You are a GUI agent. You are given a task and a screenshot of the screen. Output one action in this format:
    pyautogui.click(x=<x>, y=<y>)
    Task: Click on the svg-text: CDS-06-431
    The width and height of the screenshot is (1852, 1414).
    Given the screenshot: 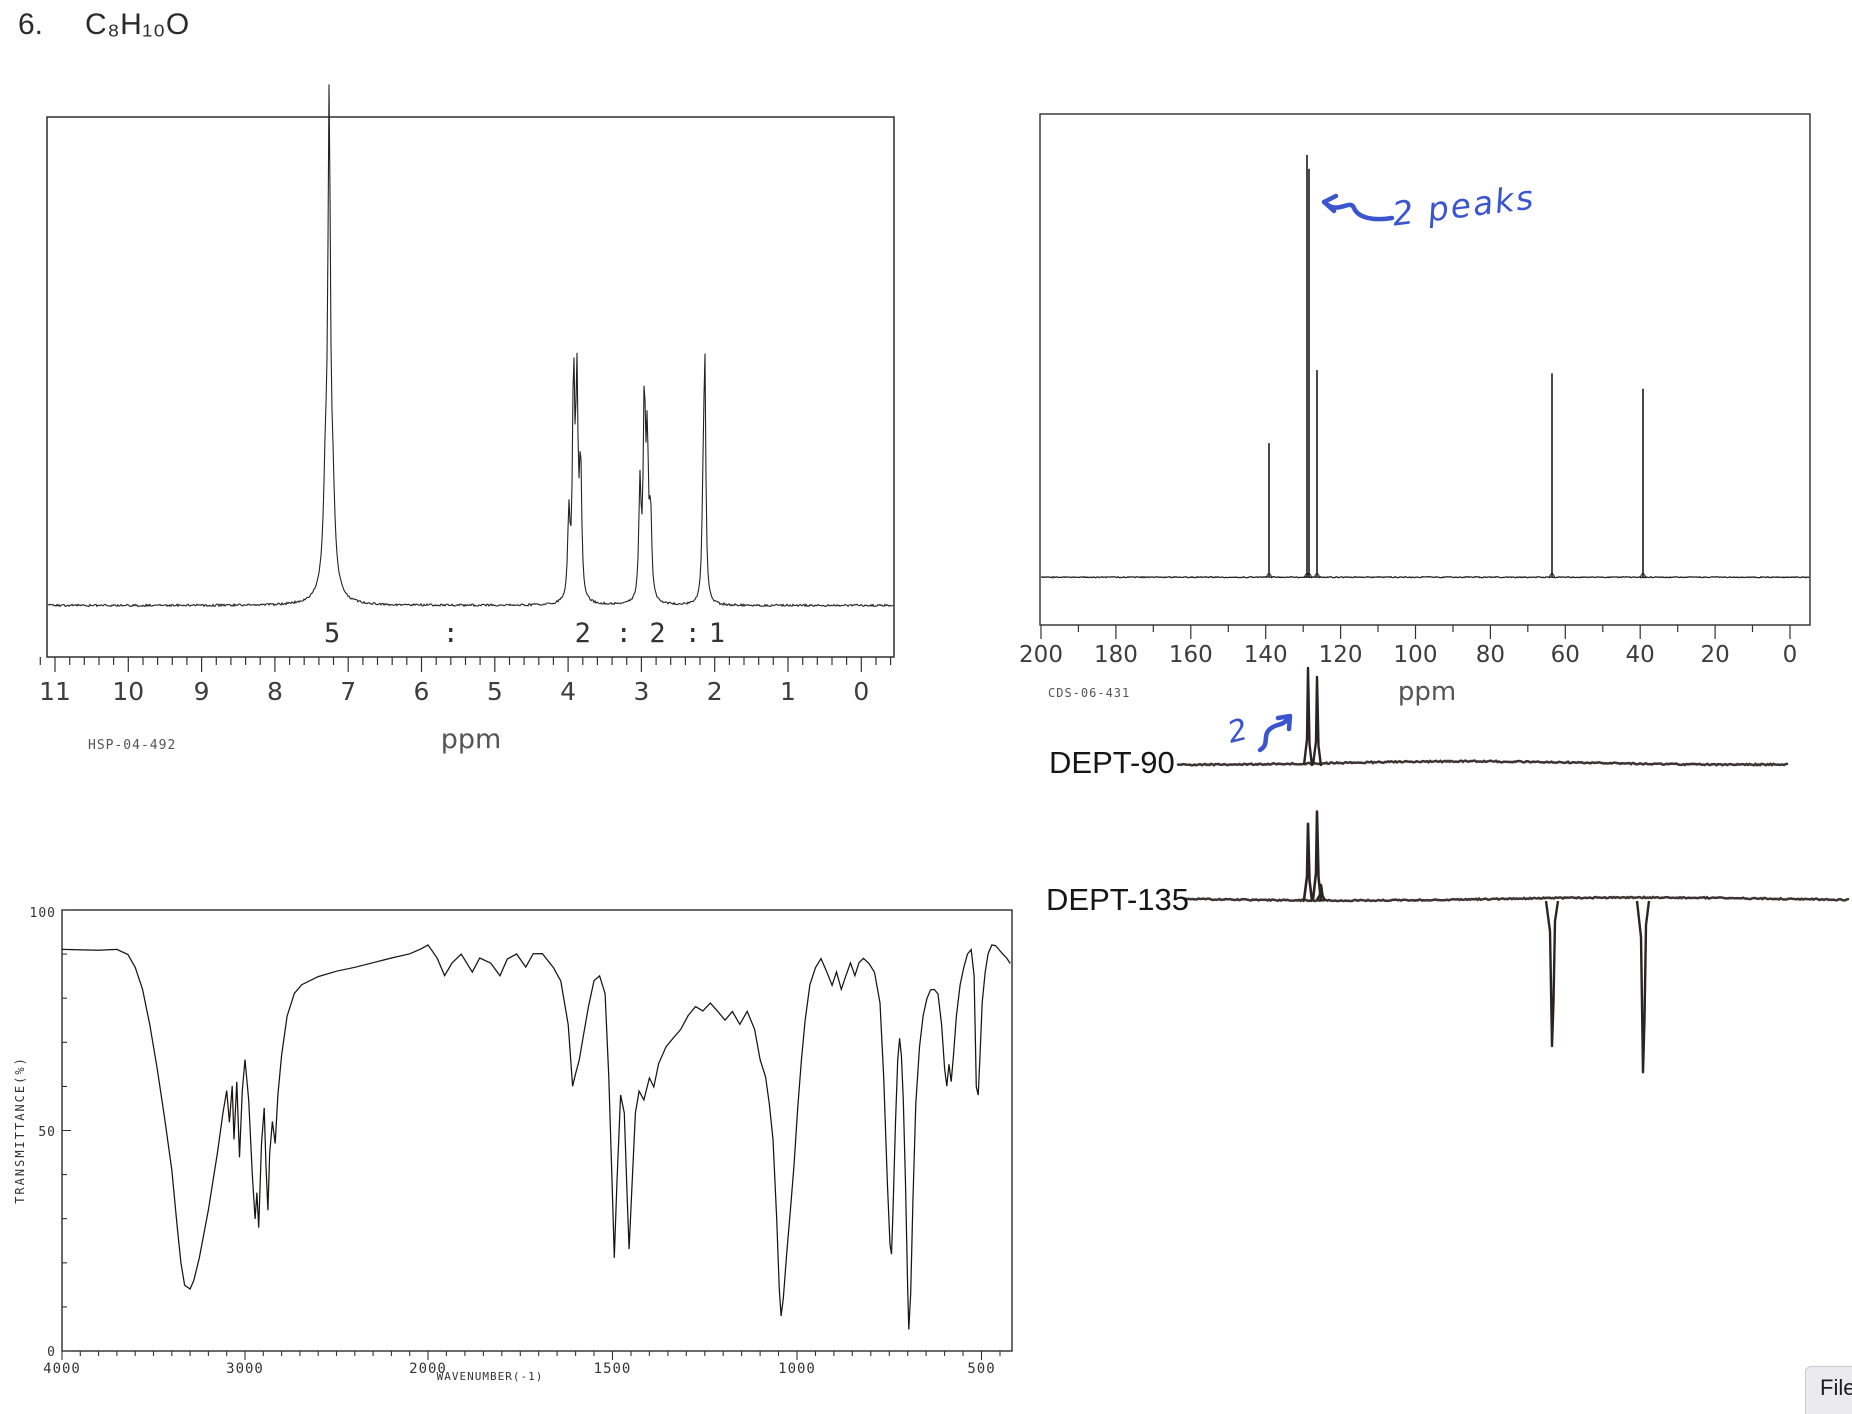 What is the action you would take?
    pyautogui.click(x=1089, y=693)
    